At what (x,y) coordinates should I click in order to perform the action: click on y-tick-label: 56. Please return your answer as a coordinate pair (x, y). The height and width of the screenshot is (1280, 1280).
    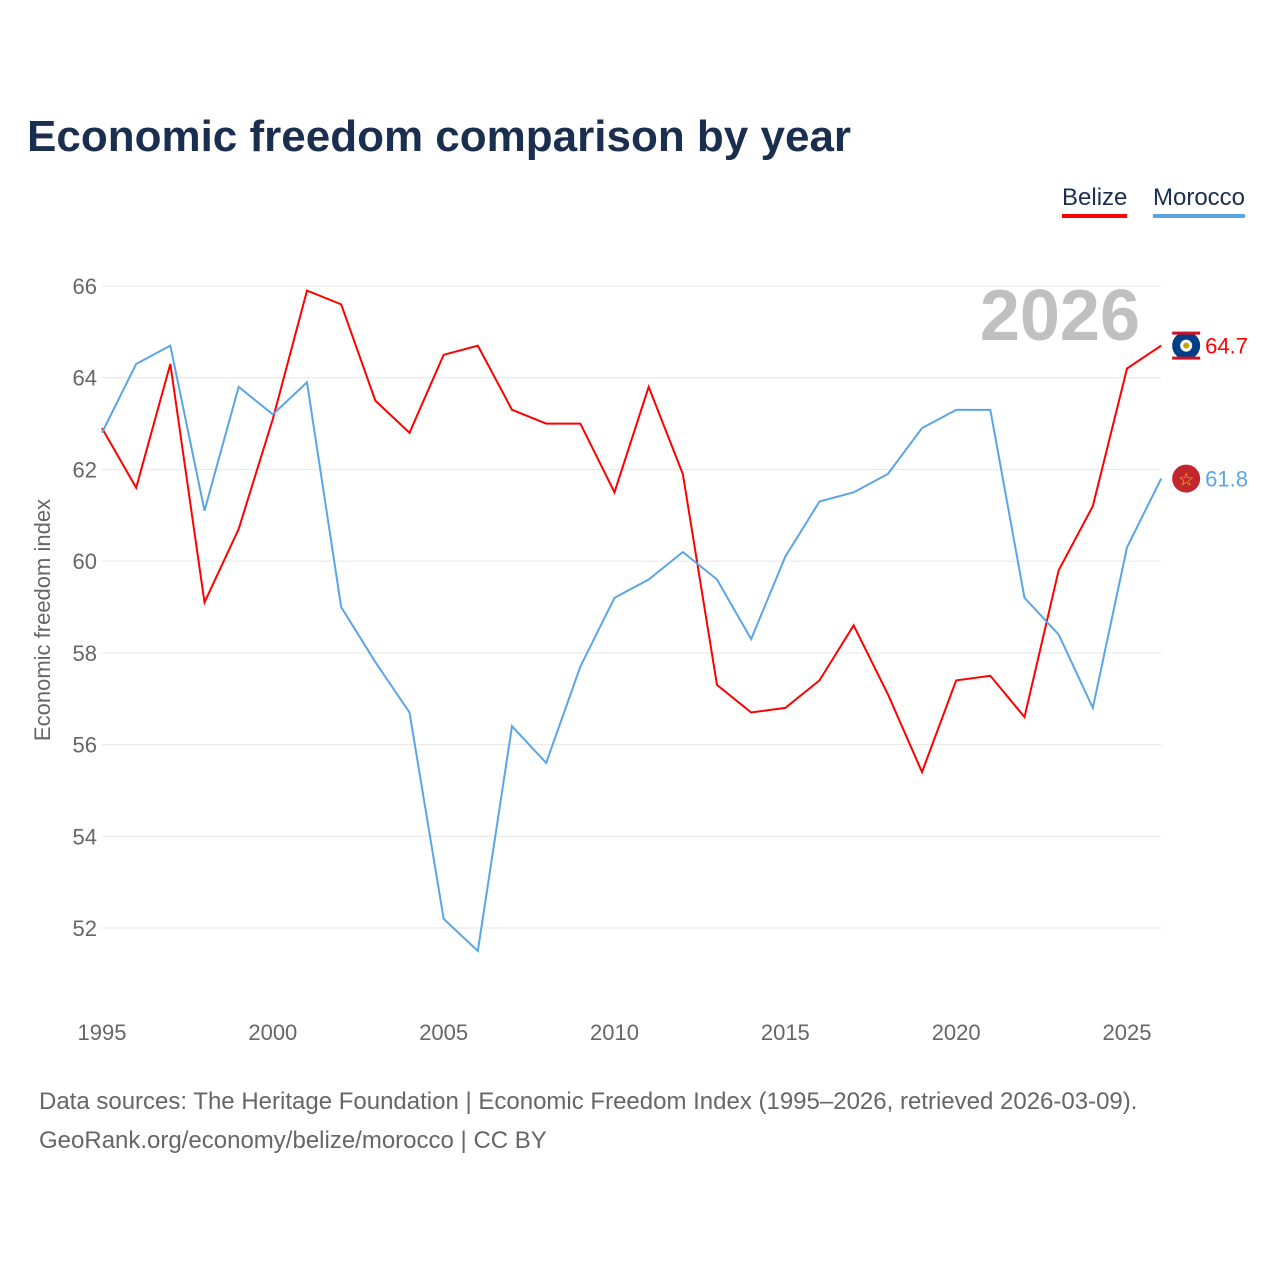
    Looking at the image, I should click on (85, 745).